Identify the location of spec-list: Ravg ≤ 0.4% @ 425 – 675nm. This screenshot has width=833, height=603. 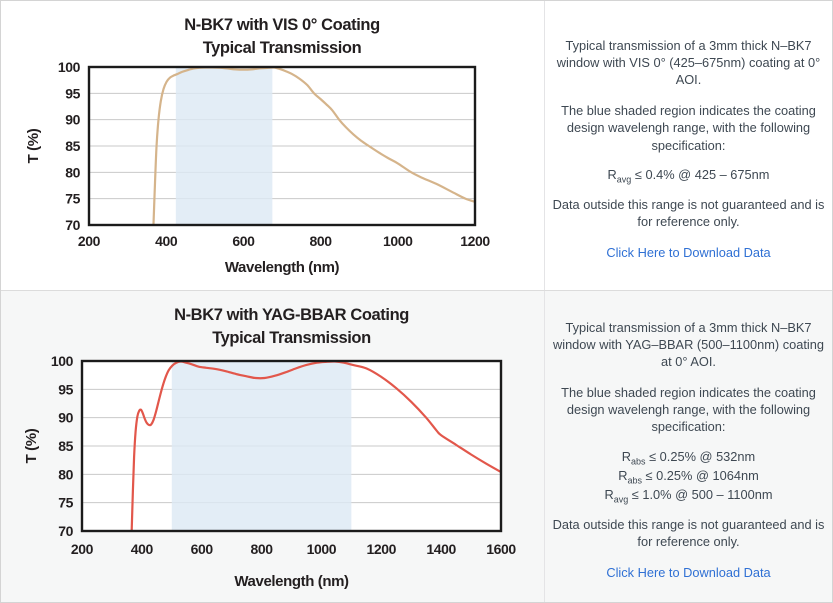
(689, 174).